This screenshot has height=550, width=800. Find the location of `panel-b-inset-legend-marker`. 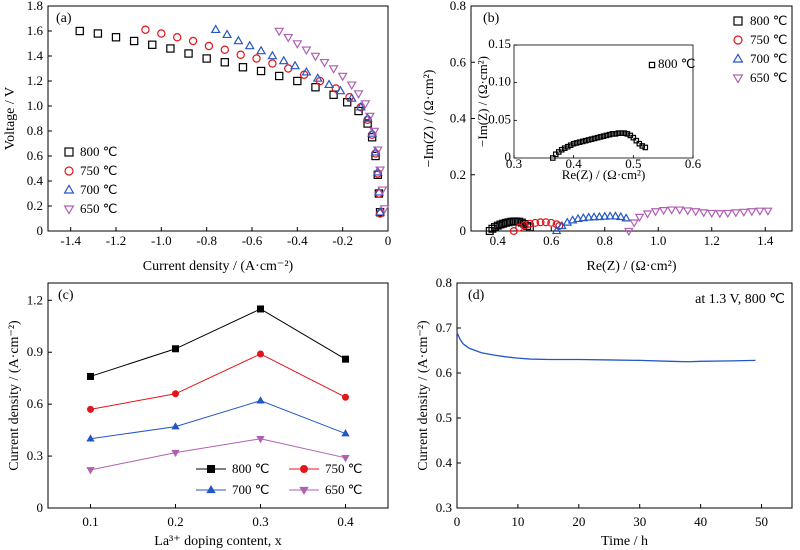

panel-b-inset-legend-marker is located at coordinates (652, 65).